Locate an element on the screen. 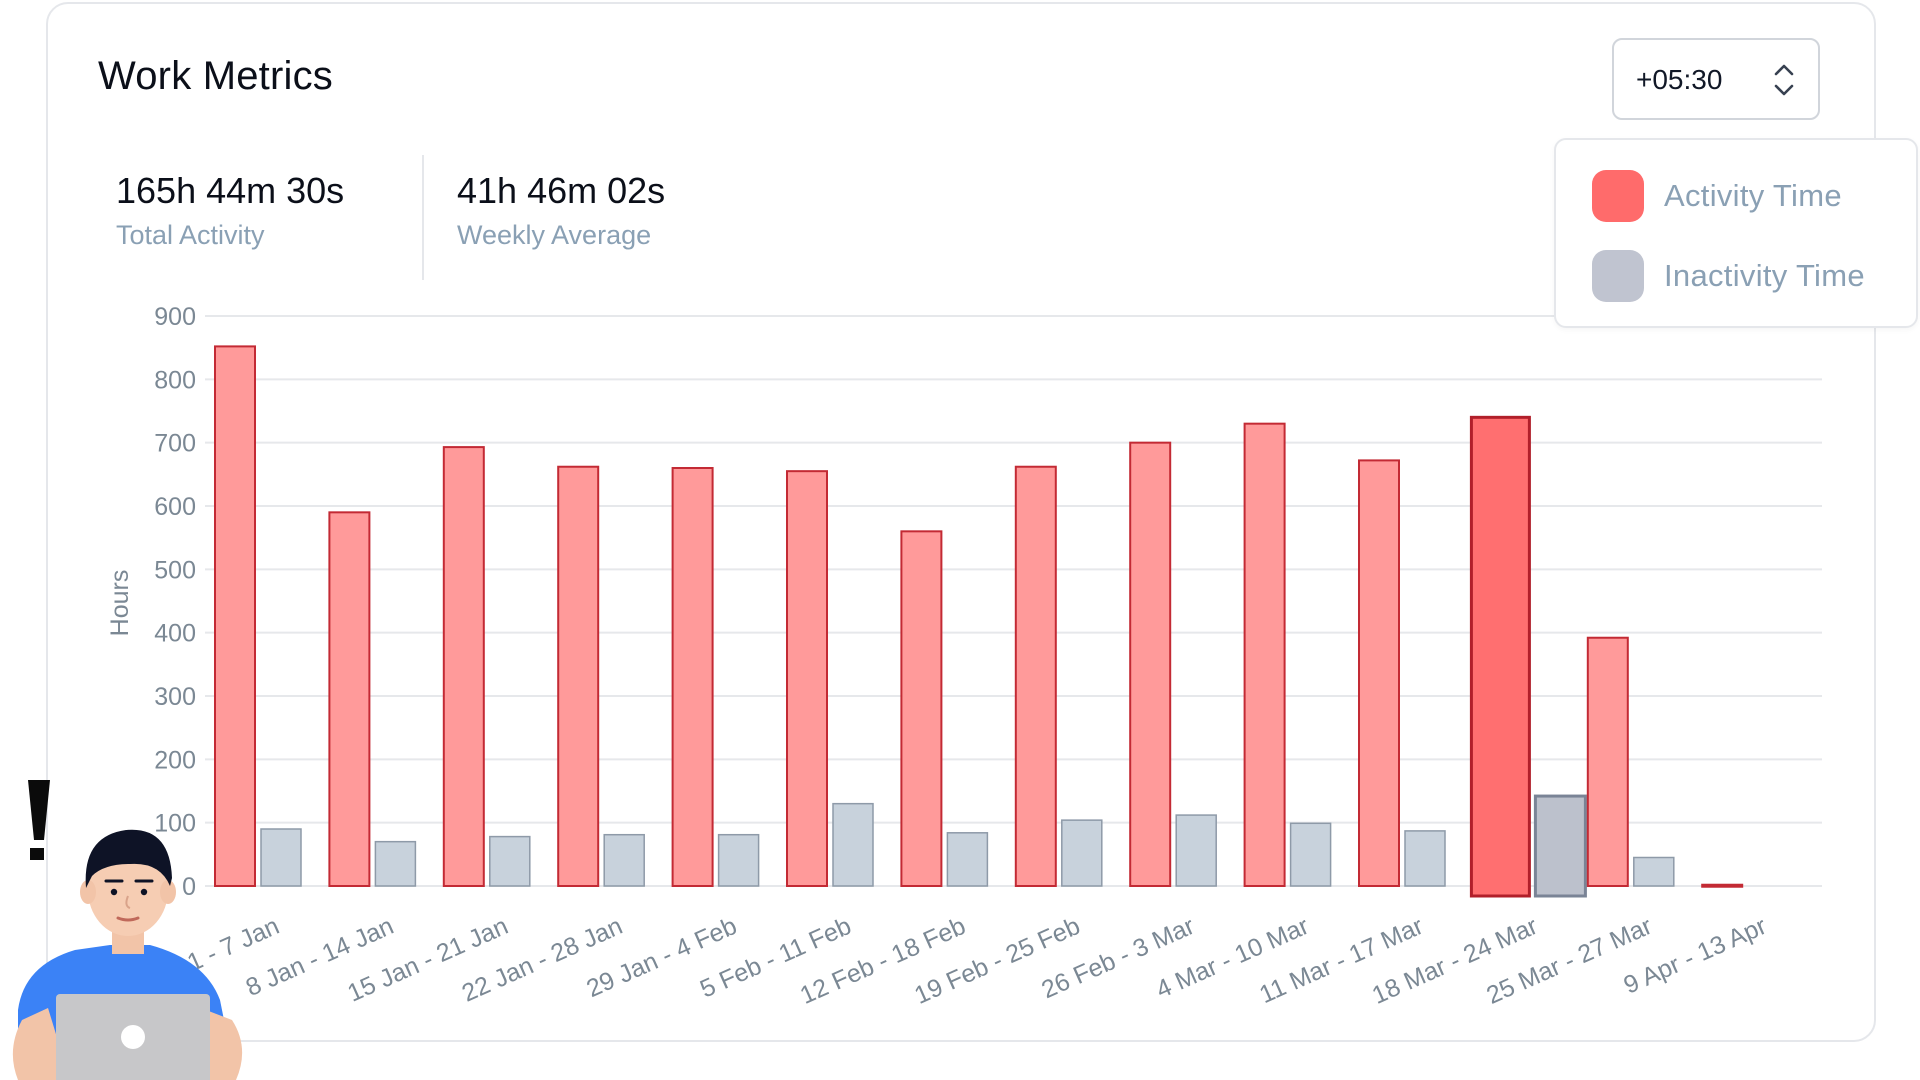  total-activity-stat: 165h 44m 30s Total Activity is located at coordinates (230, 210).